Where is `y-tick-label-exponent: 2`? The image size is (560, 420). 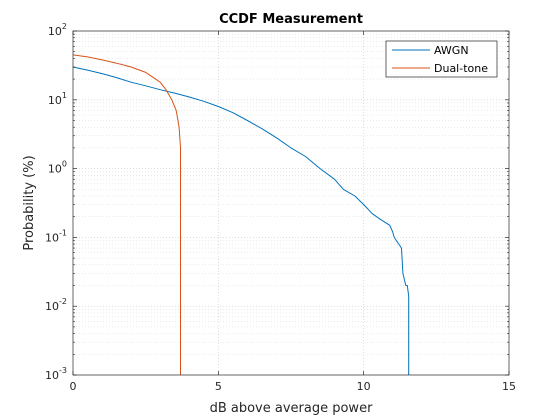 y-tick-label-exponent: 2 is located at coordinates (64, 26).